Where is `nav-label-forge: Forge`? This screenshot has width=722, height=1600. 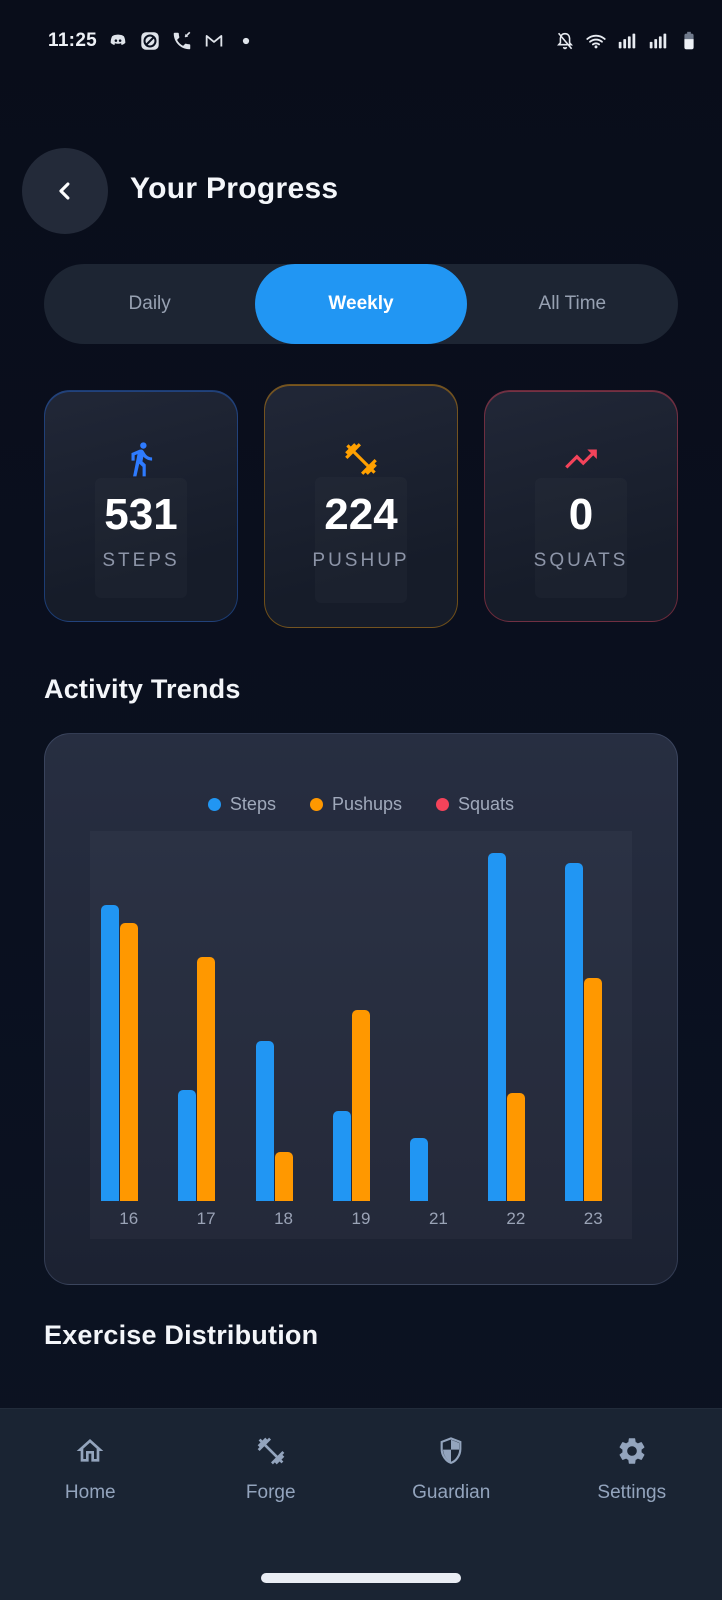
nav-label-forge: Forge is located at coordinates (270, 1492).